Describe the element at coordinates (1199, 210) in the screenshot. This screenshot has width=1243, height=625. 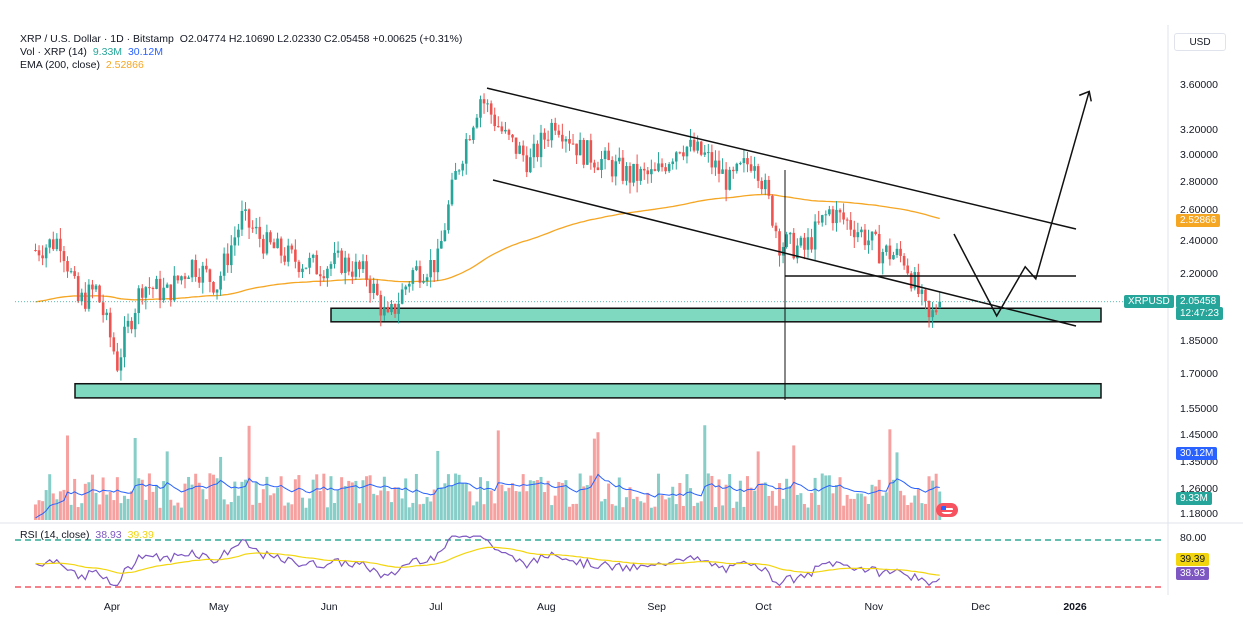
I see `price-tick-label: 2.60000` at that location.